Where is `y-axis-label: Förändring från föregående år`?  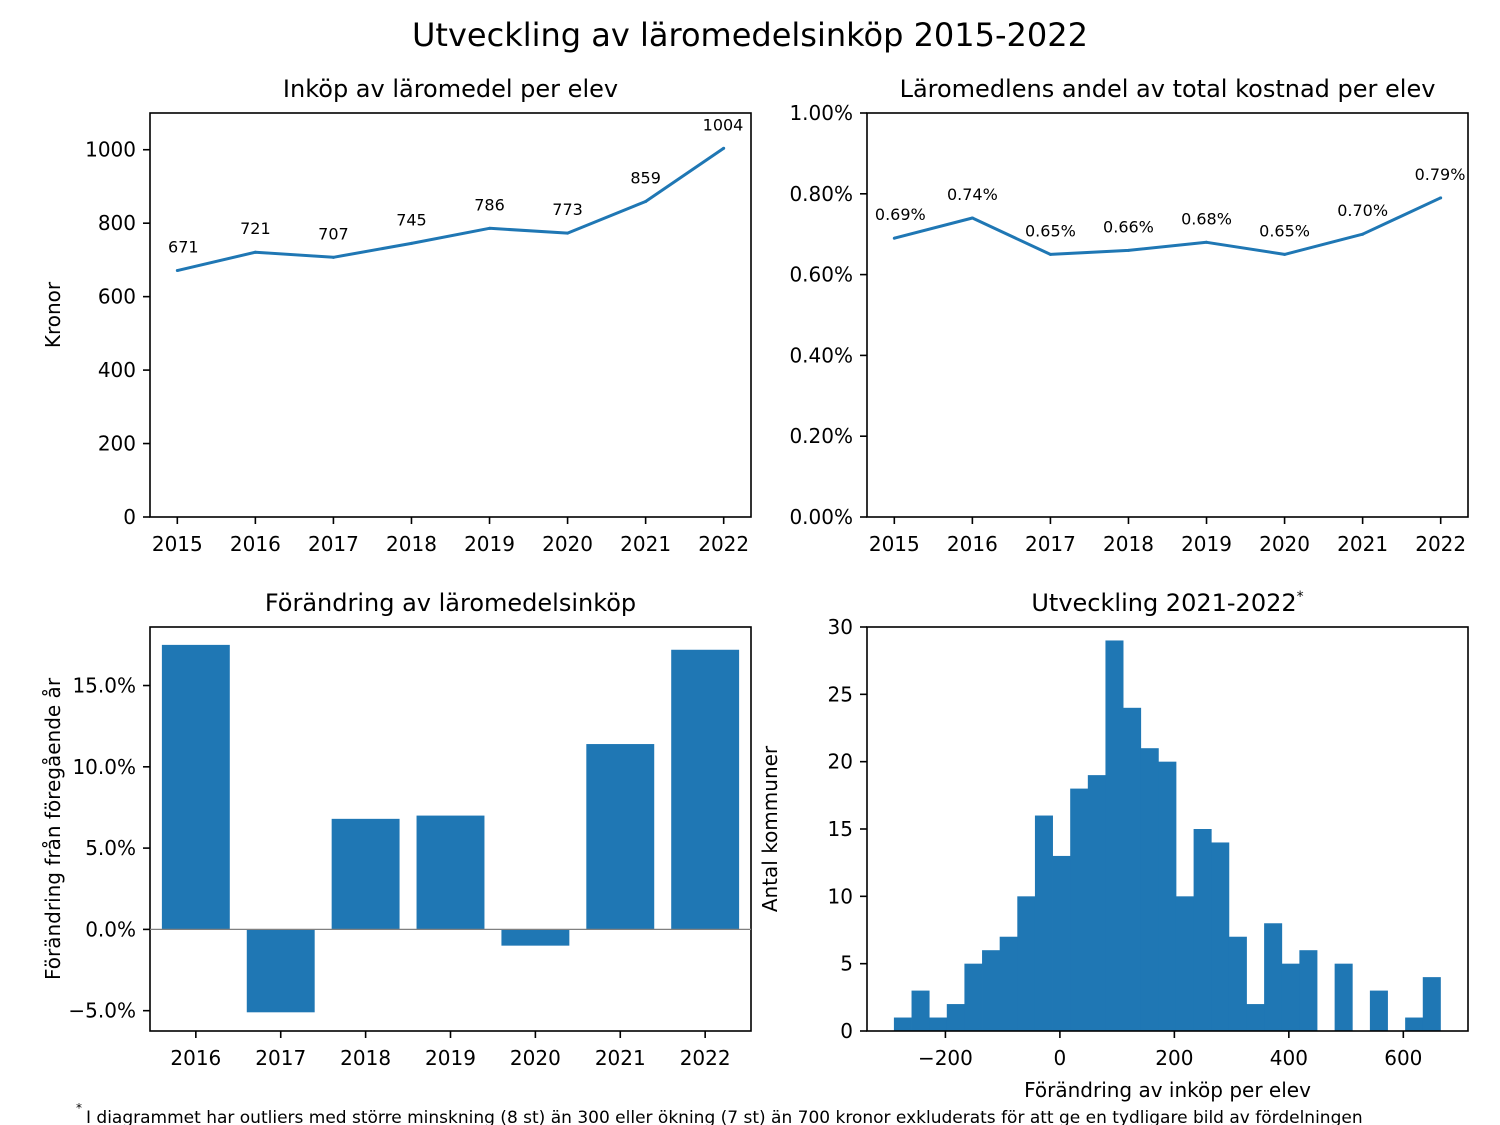
y-axis-label: Förändring från föregående år is located at coordinates (53, 828).